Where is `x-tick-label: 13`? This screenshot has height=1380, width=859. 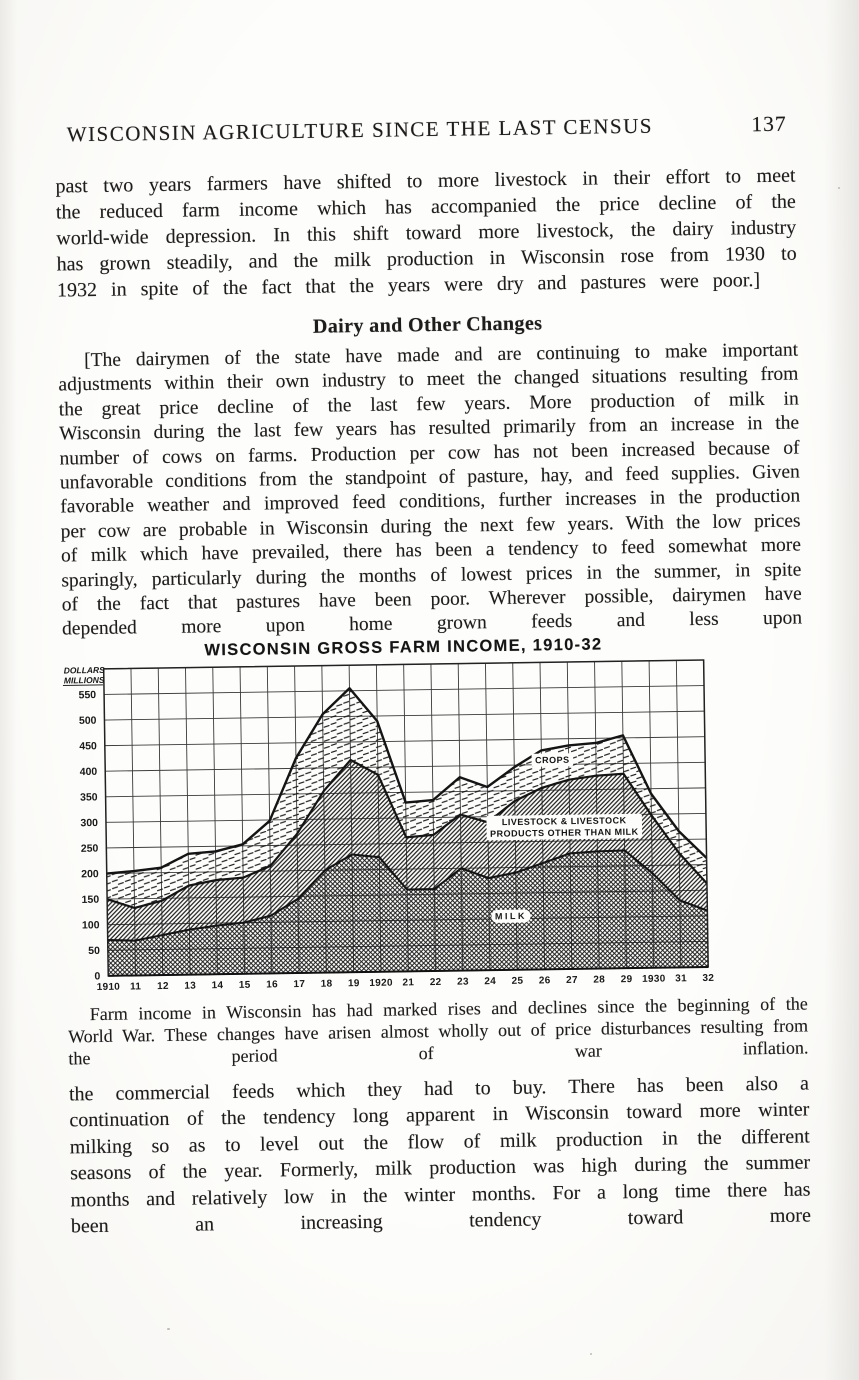
x-tick-label: 13 is located at coordinates (190, 985).